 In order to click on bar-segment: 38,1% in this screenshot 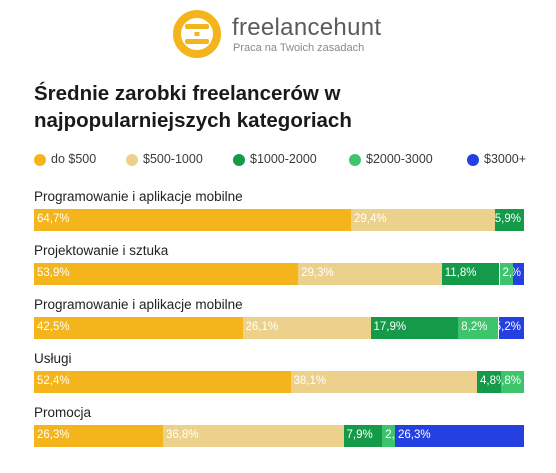, I will do `click(383, 382)`.